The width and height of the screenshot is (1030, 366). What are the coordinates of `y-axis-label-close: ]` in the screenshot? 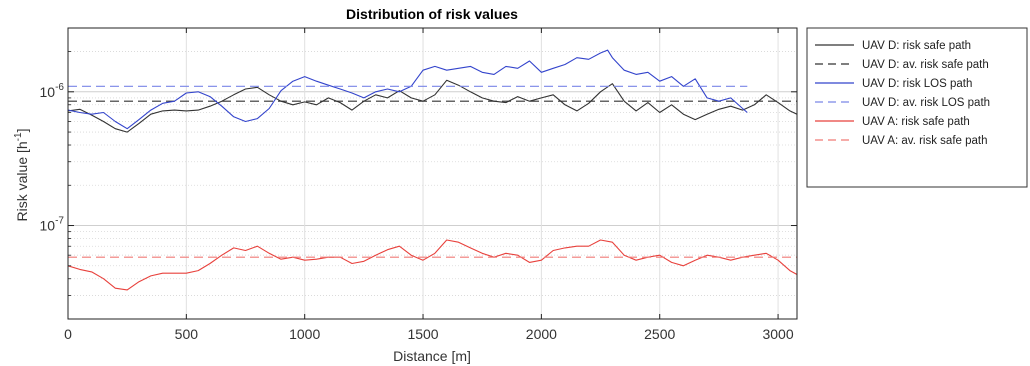 It's located at (22, 131).